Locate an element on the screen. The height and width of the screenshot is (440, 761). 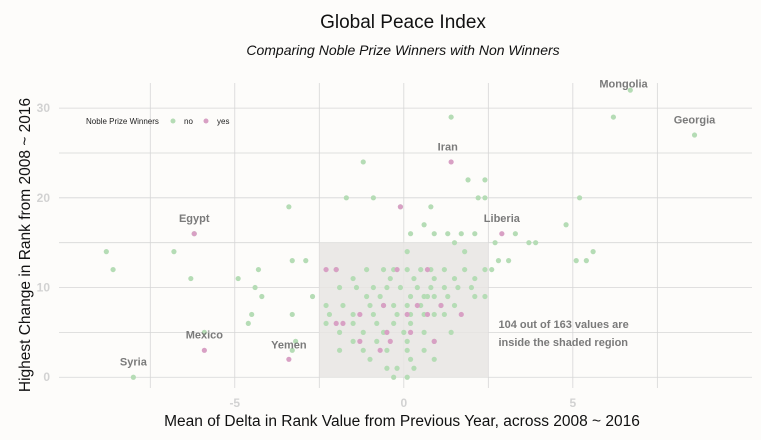
annotation-line: 104 out of 163 values are is located at coordinates (563, 325).